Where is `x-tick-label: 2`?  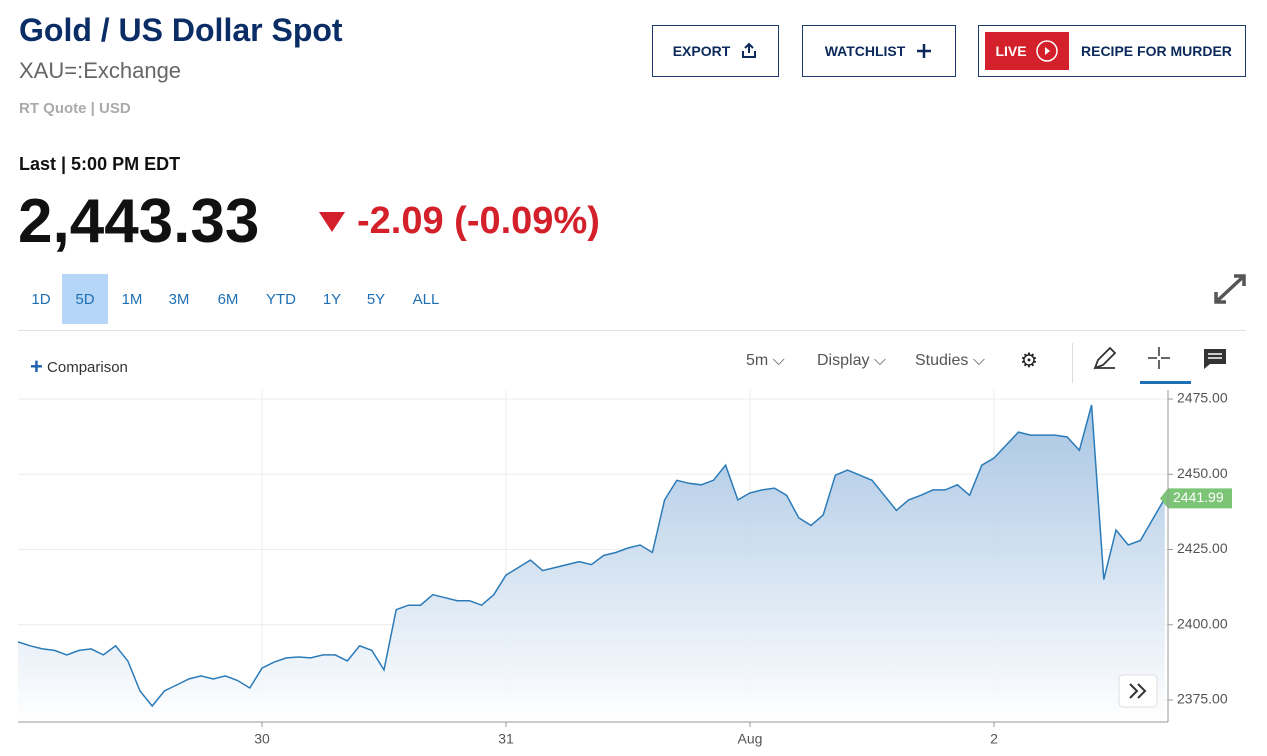
x-tick-label: 2 is located at coordinates (994, 739).